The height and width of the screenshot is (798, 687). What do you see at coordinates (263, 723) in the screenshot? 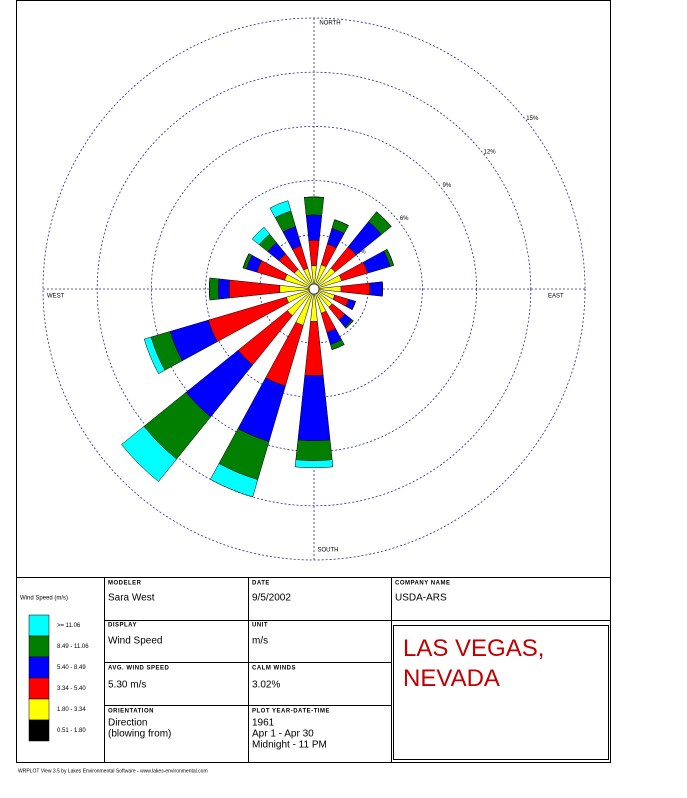
I see `field-value: 1961` at bounding box center [263, 723].